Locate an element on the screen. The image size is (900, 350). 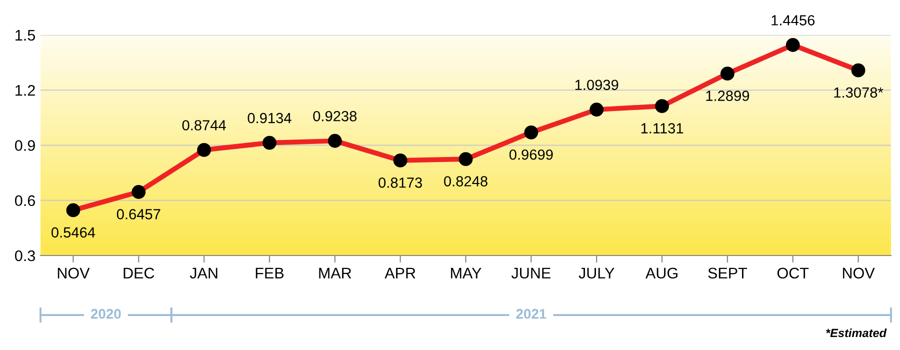
data-label: 0.8173 is located at coordinates (400, 183).